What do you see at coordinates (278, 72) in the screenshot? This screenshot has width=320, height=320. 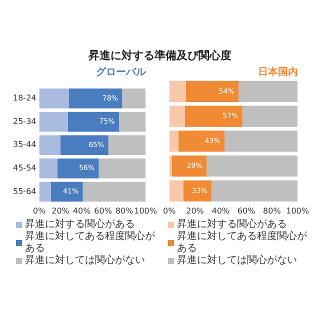 I see `chart-subtitle: 日本国内` at bounding box center [278, 72].